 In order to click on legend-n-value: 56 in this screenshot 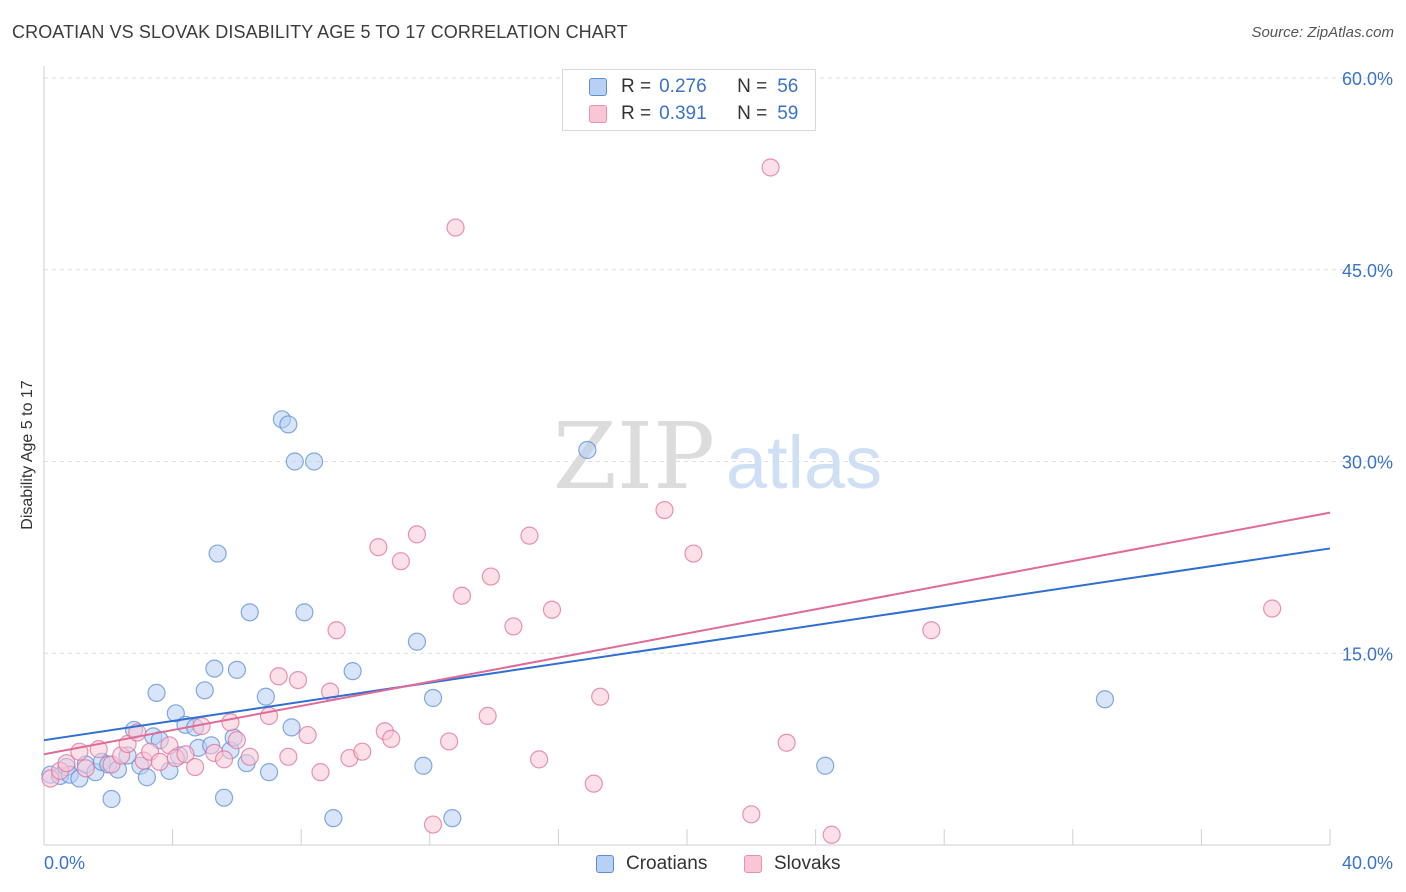, I will do `click(788, 86)`.